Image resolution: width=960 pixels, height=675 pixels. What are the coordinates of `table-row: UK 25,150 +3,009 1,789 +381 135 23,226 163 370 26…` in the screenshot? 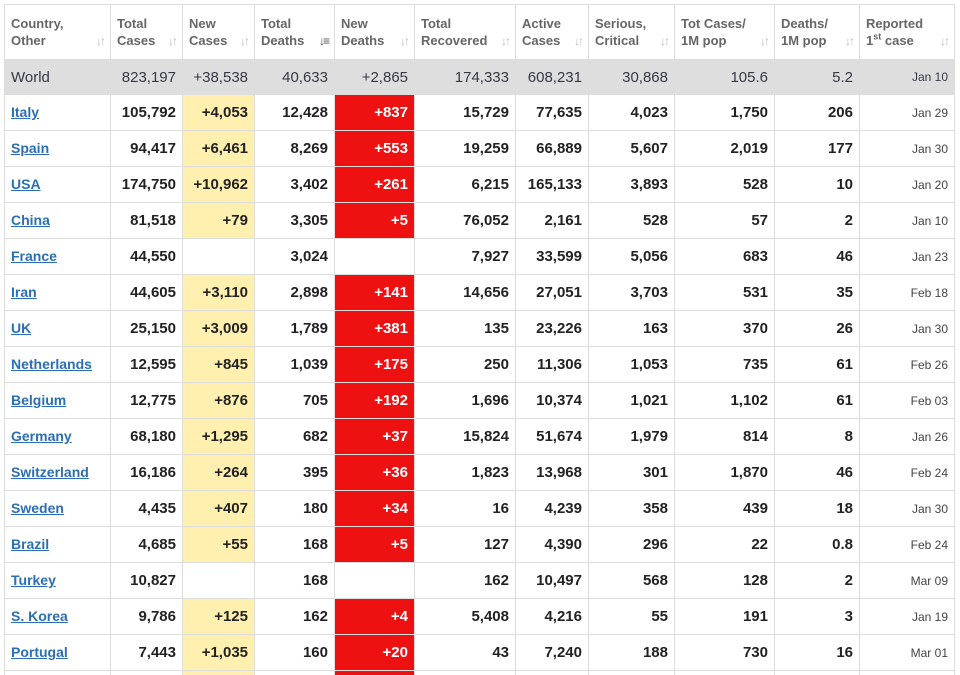 It's located at (479, 328).